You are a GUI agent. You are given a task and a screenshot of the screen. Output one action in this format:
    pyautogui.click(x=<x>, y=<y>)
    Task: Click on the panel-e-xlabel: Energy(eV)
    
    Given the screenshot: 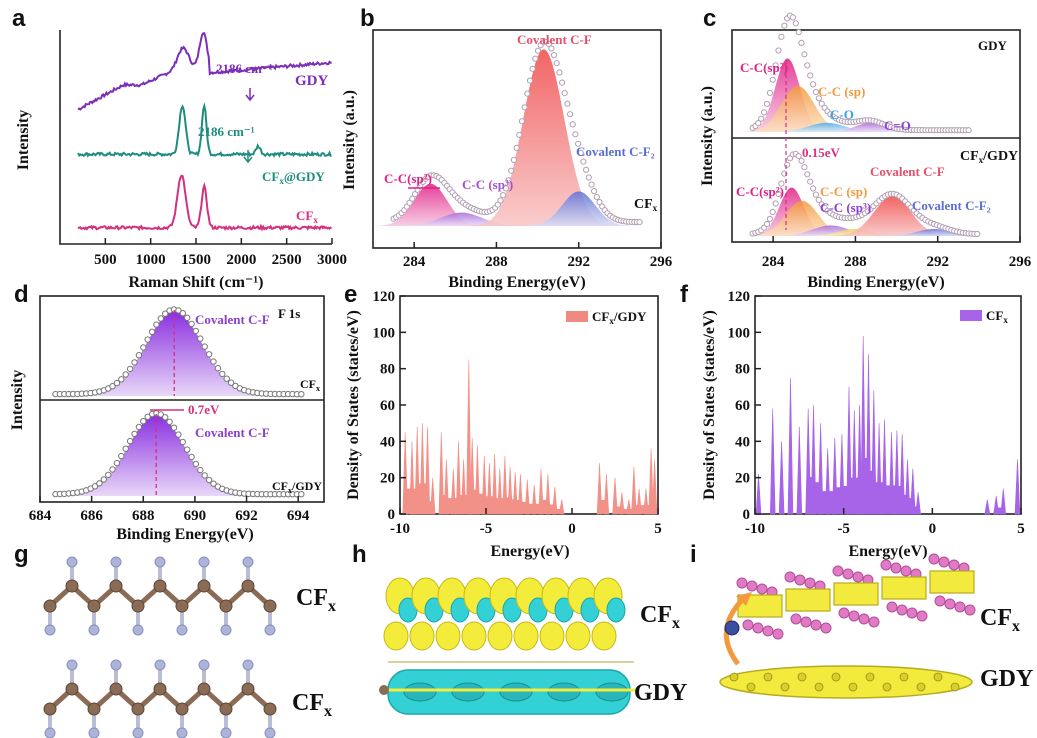 What is the action you would take?
    pyautogui.click(x=529, y=551)
    